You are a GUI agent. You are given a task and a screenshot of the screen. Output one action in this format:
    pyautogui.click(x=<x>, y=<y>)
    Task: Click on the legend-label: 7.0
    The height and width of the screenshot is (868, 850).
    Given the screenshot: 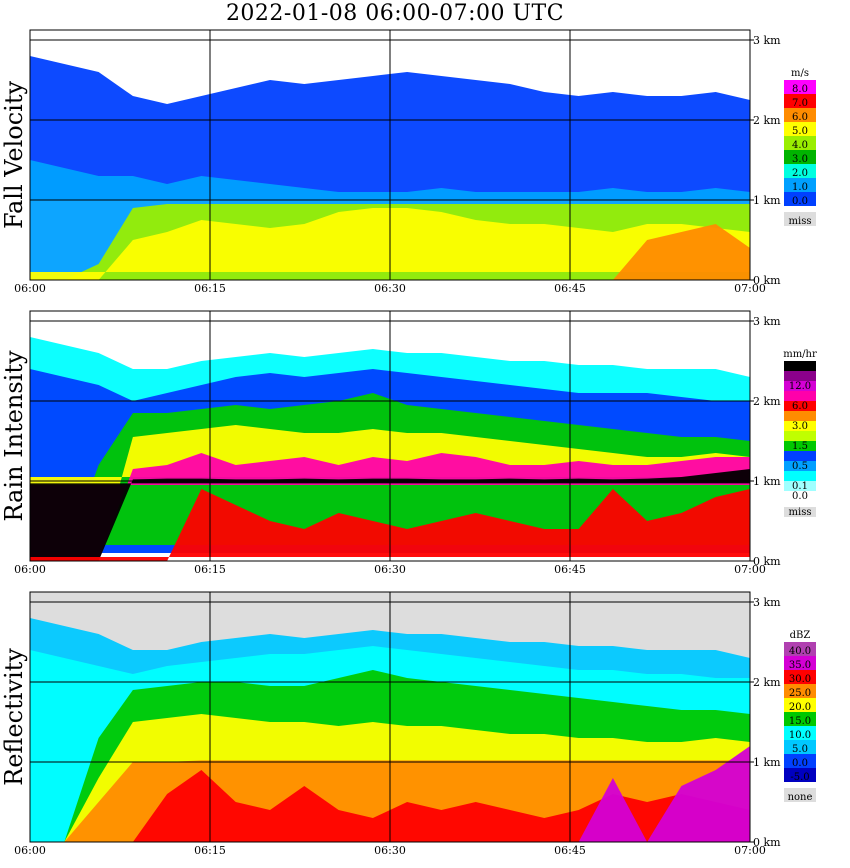 What is the action you would take?
    pyautogui.click(x=800, y=103)
    